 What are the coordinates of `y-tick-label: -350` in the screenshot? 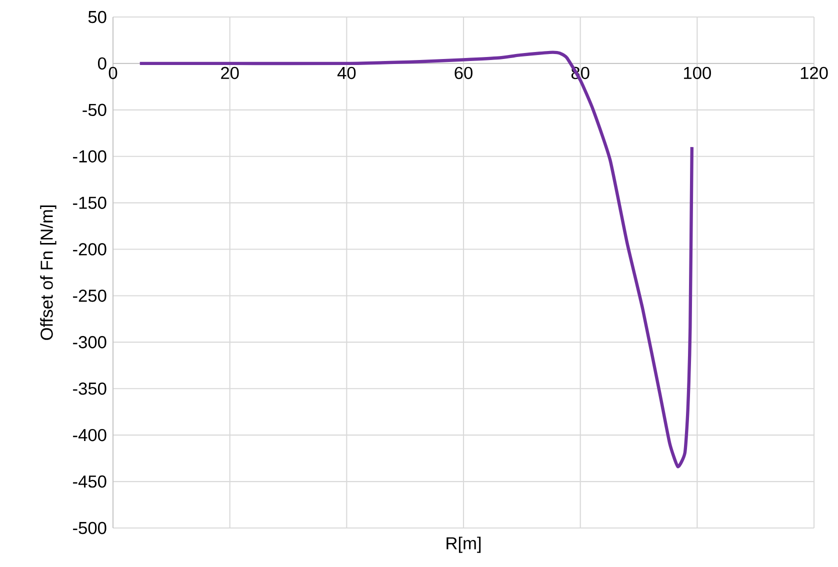 It's located at (89, 388).